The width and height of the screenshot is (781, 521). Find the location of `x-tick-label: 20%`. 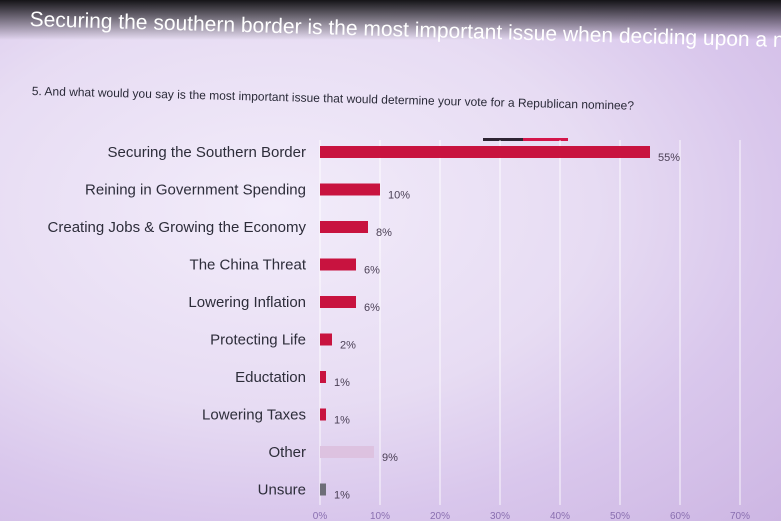

x-tick-label: 20% is located at coordinates (440, 516).